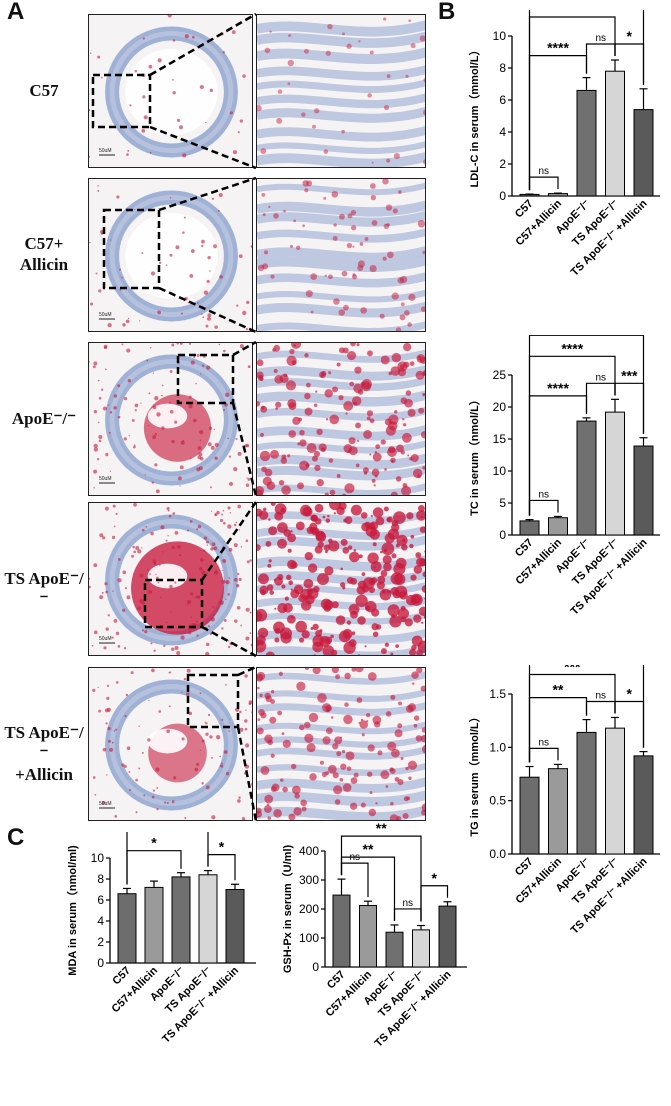  What do you see at coordinates (500, 439) in the screenshot?
I see `y-tick-label: 15` at bounding box center [500, 439].